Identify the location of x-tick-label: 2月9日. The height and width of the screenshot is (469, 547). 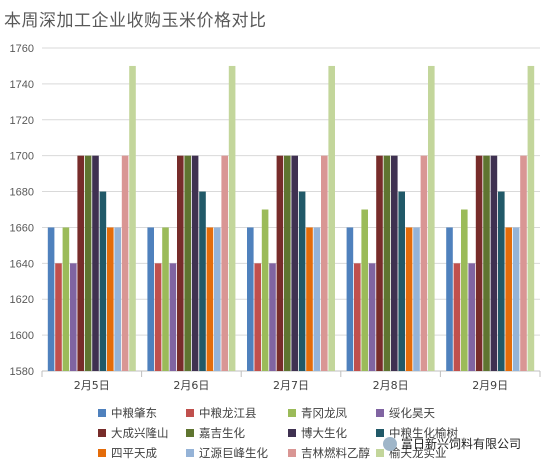
(490, 385).